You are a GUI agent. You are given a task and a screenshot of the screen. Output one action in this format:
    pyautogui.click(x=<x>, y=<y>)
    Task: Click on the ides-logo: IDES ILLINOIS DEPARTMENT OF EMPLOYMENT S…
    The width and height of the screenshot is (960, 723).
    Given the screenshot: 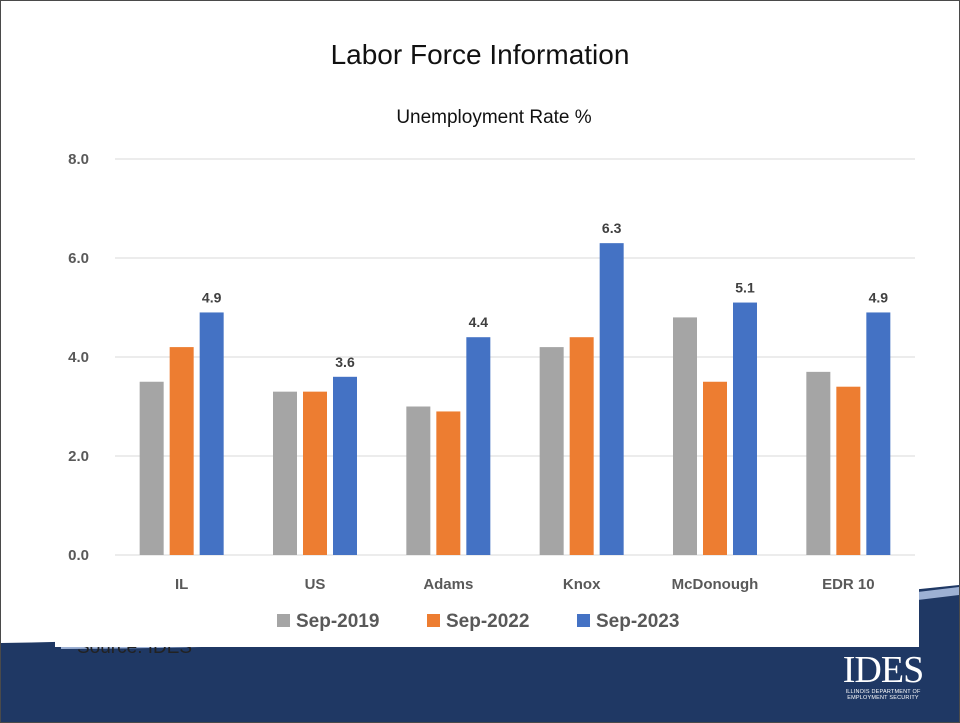 What is the action you would take?
    pyautogui.click(x=883, y=680)
    